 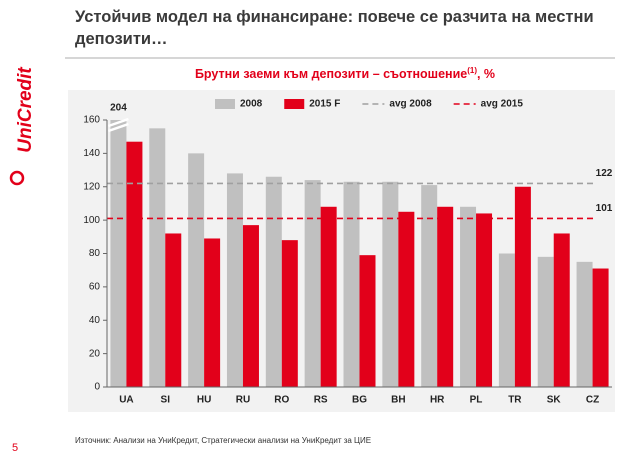 I want to click on y-tick-label: 80, so click(x=95, y=253).